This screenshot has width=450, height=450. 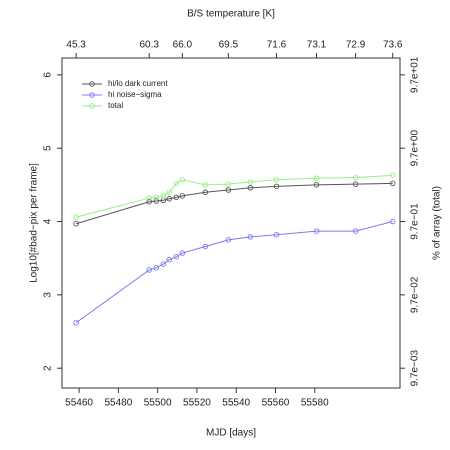 I want to click on x2-tick-label: 60.3, so click(x=149, y=45).